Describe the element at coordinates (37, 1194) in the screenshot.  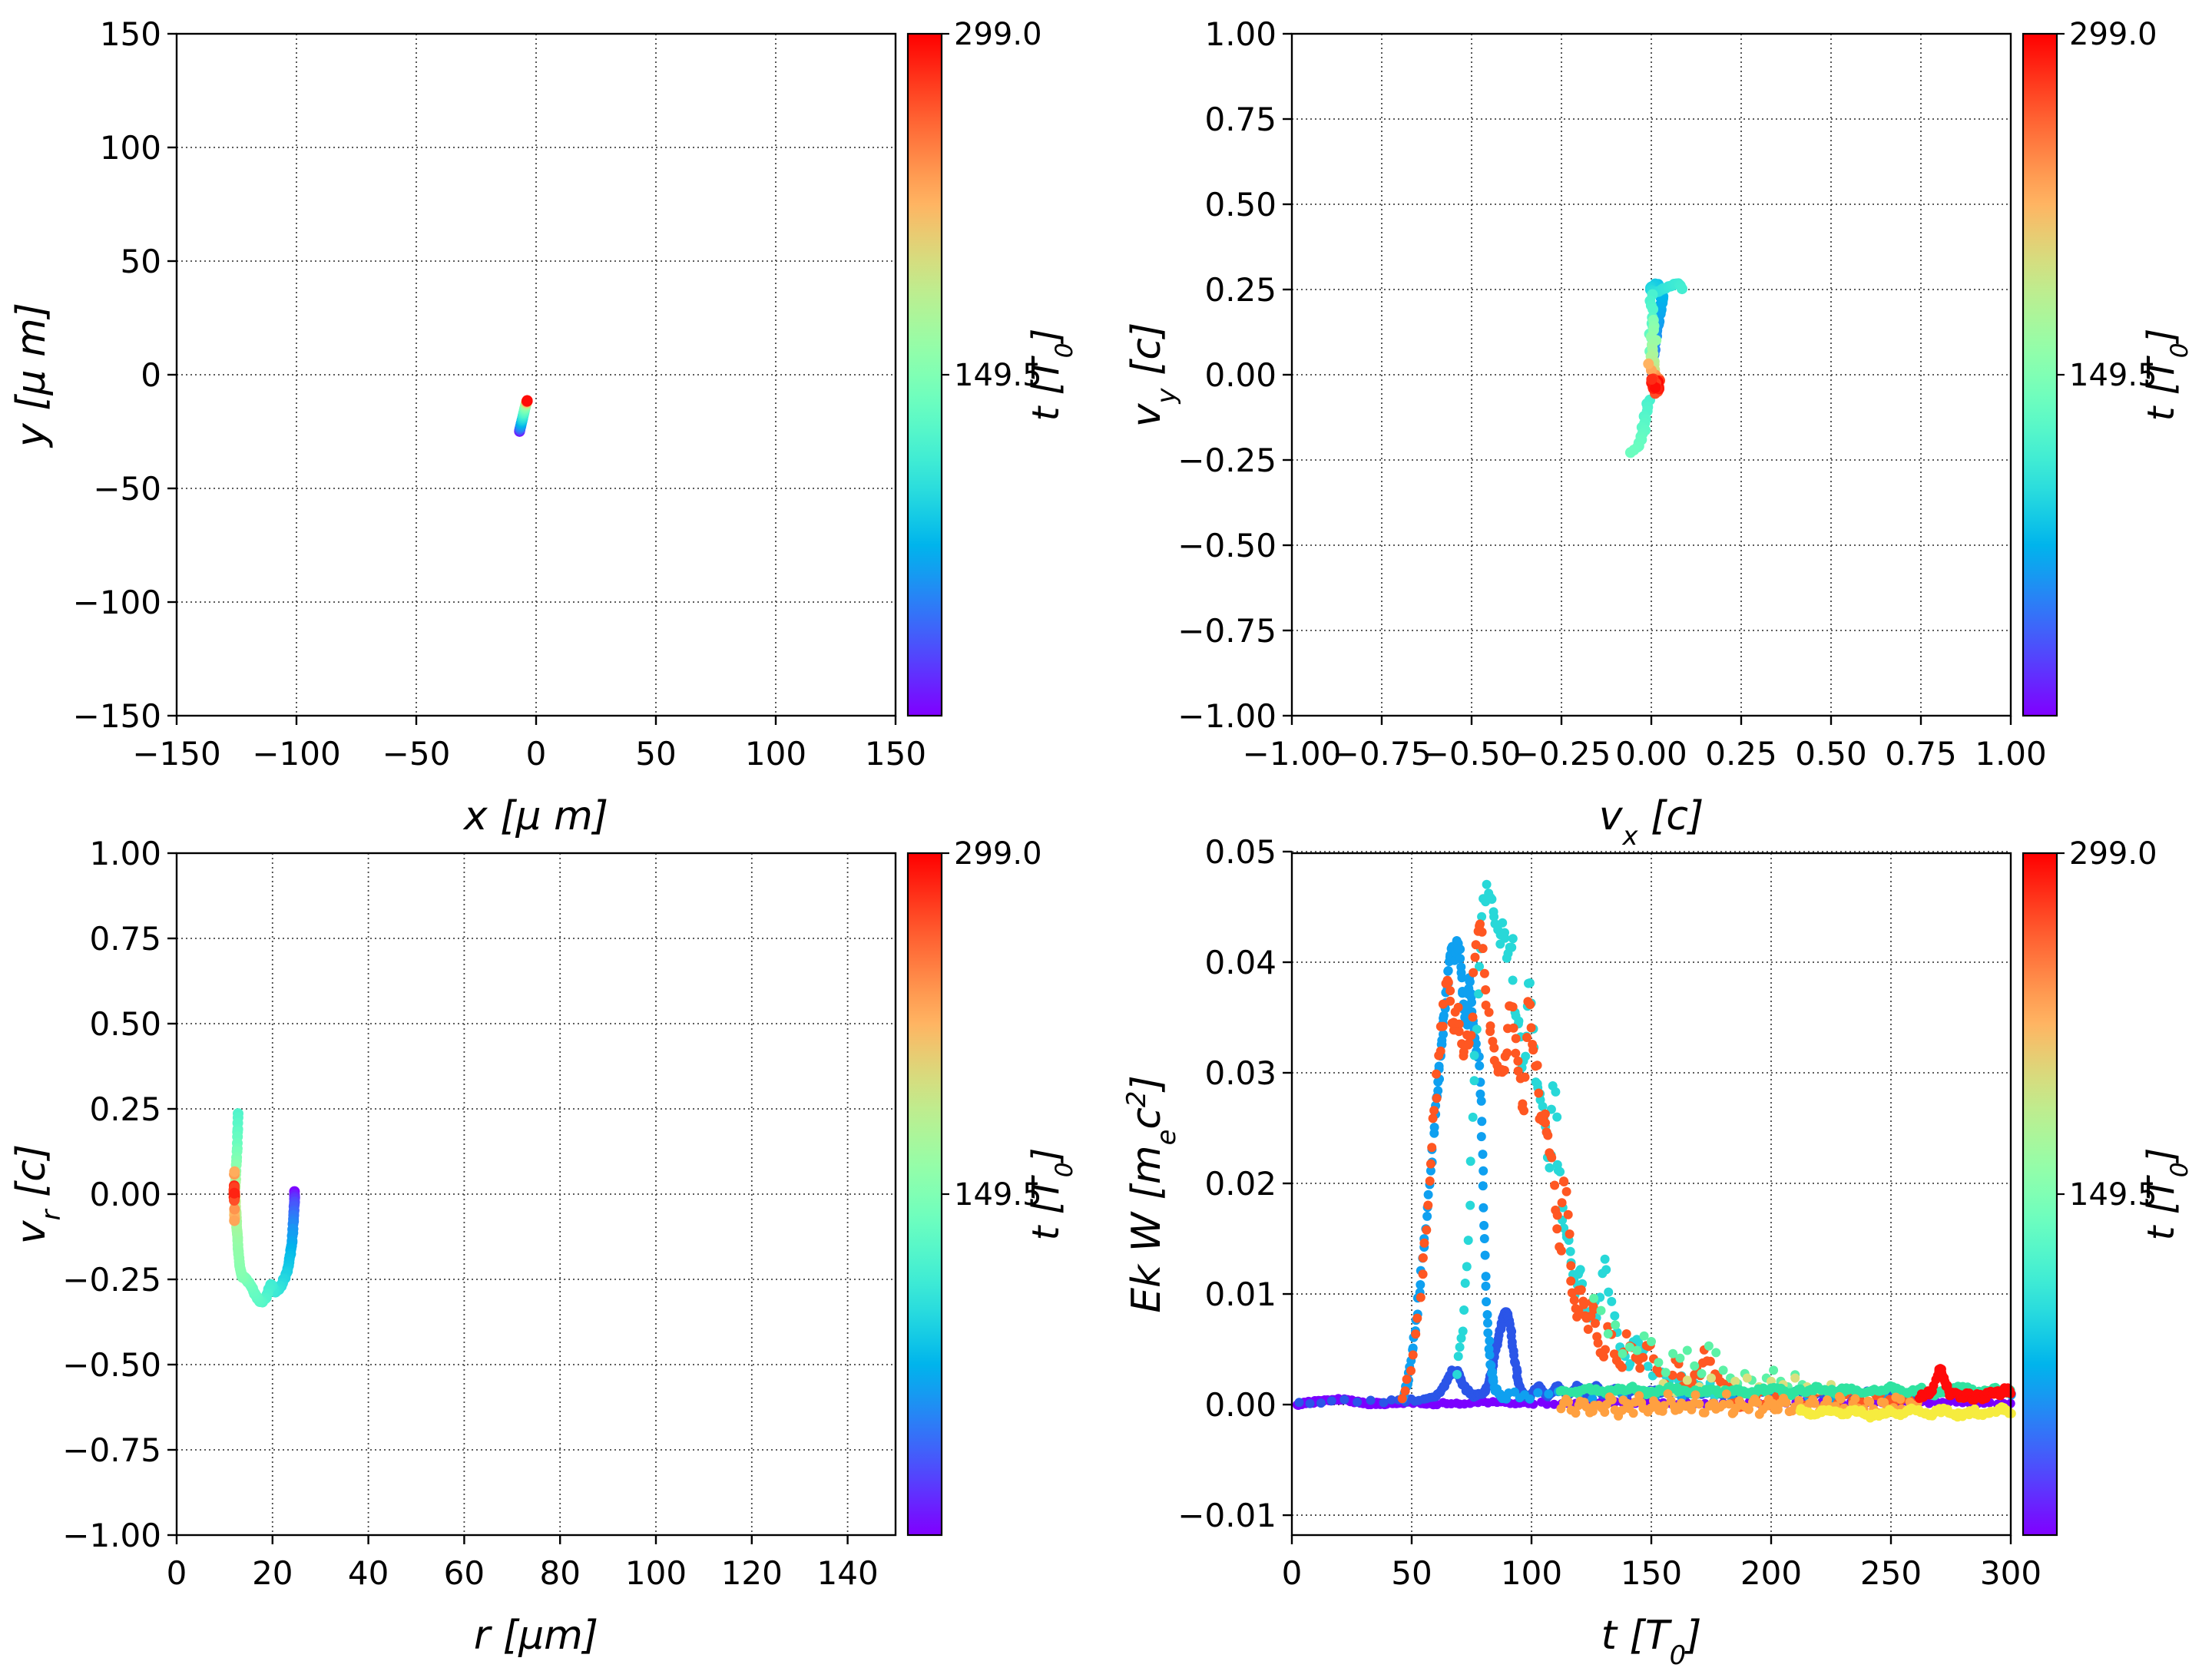
I see `axis-label: vr [c]` at that location.